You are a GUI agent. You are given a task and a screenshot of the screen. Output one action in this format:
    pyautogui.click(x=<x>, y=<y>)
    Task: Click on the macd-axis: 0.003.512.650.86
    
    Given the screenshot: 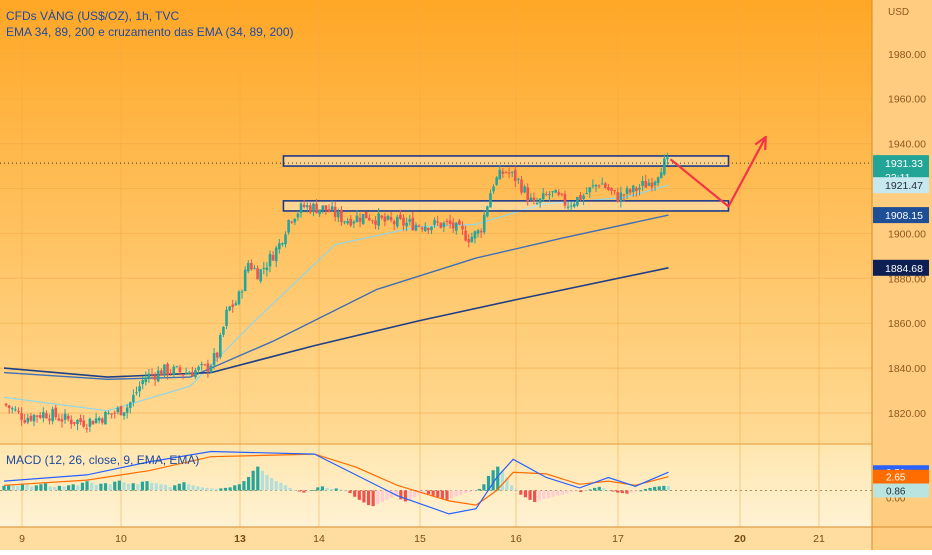 What is the action you would take?
    pyautogui.click(x=901, y=485)
    